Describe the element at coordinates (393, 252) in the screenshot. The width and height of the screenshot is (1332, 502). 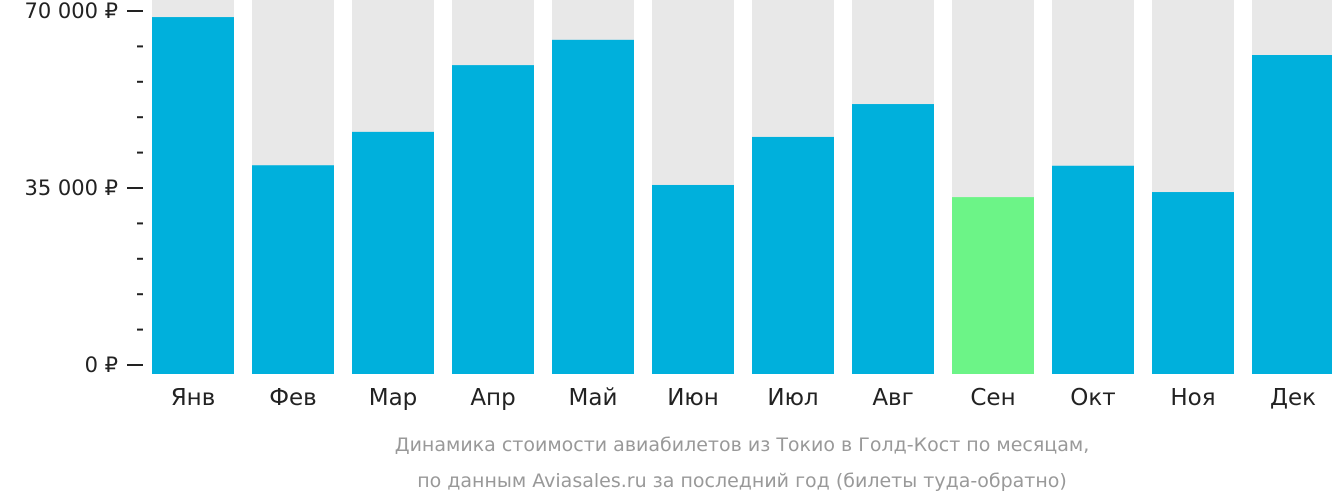
I see `bar-Мар` at that location.